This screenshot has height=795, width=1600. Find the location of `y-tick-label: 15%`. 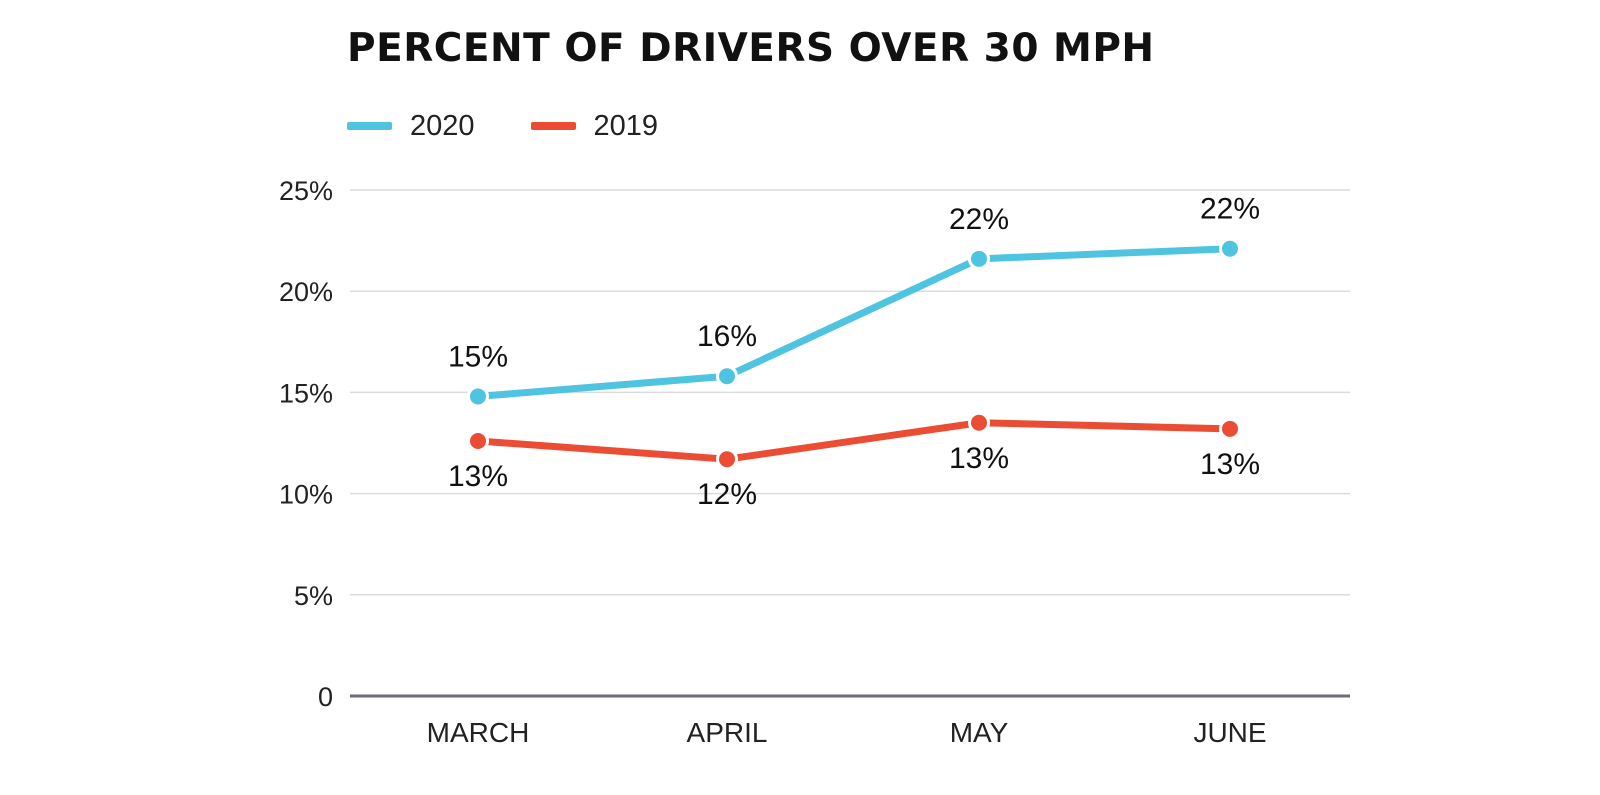

y-tick-label: 15% is located at coordinates (306, 393).